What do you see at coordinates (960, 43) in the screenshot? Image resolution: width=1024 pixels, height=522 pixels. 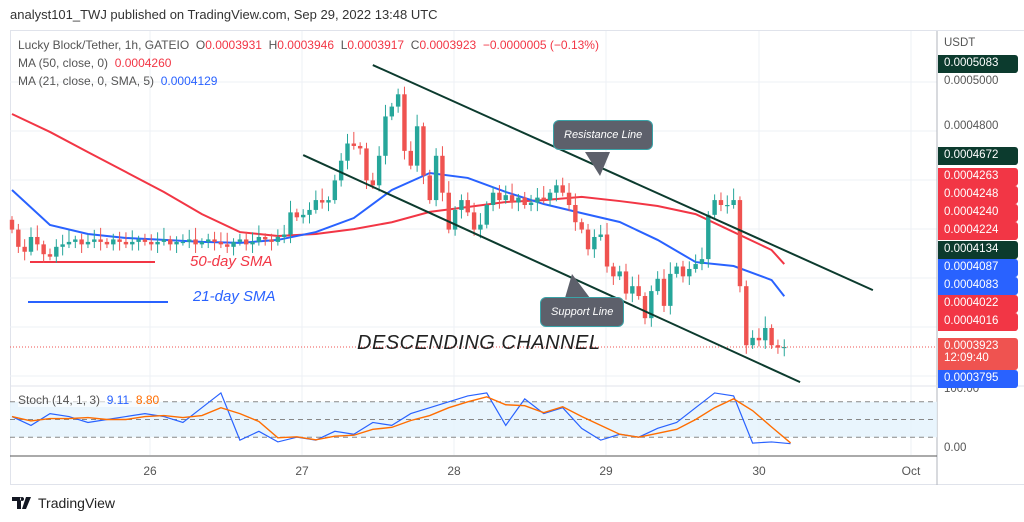 I see `currency-label: USDT` at bounding box center [960, 43].